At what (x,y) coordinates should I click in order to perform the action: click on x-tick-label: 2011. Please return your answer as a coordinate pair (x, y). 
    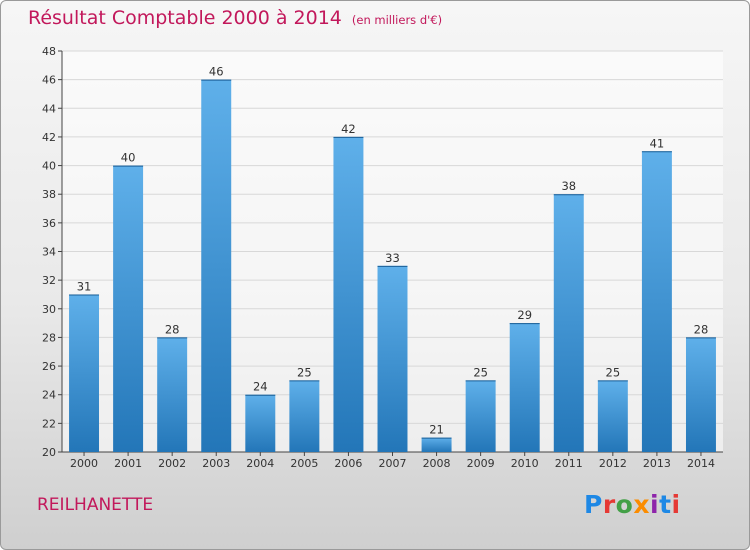
    Looking at the image, I should click on (569, 463).